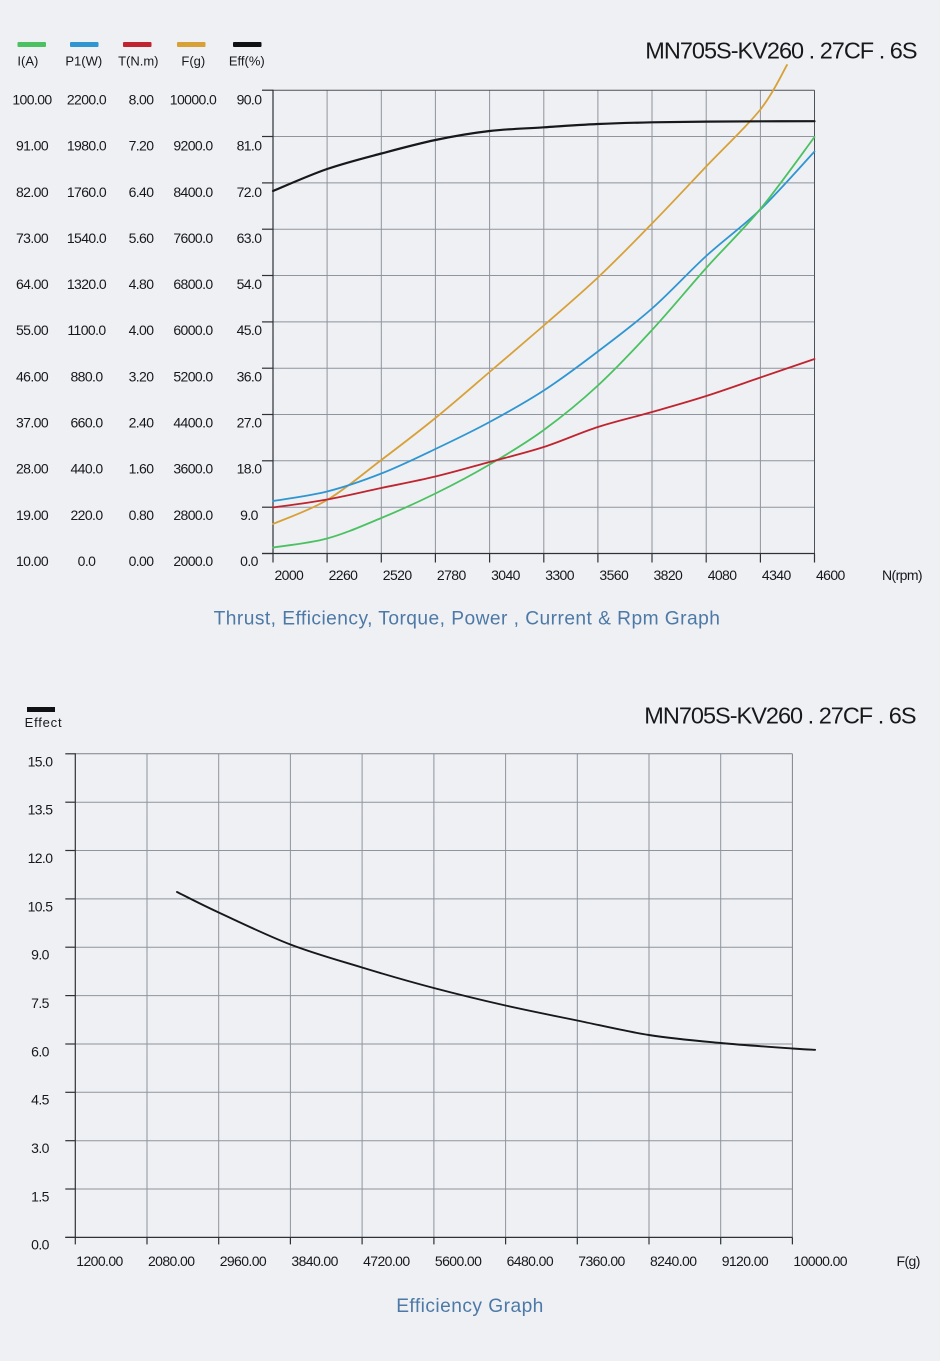 Image resolution: width=940 pixels, height=1361 pixels. I want to click on svg-text: 10000.00, so click(820, 1261).